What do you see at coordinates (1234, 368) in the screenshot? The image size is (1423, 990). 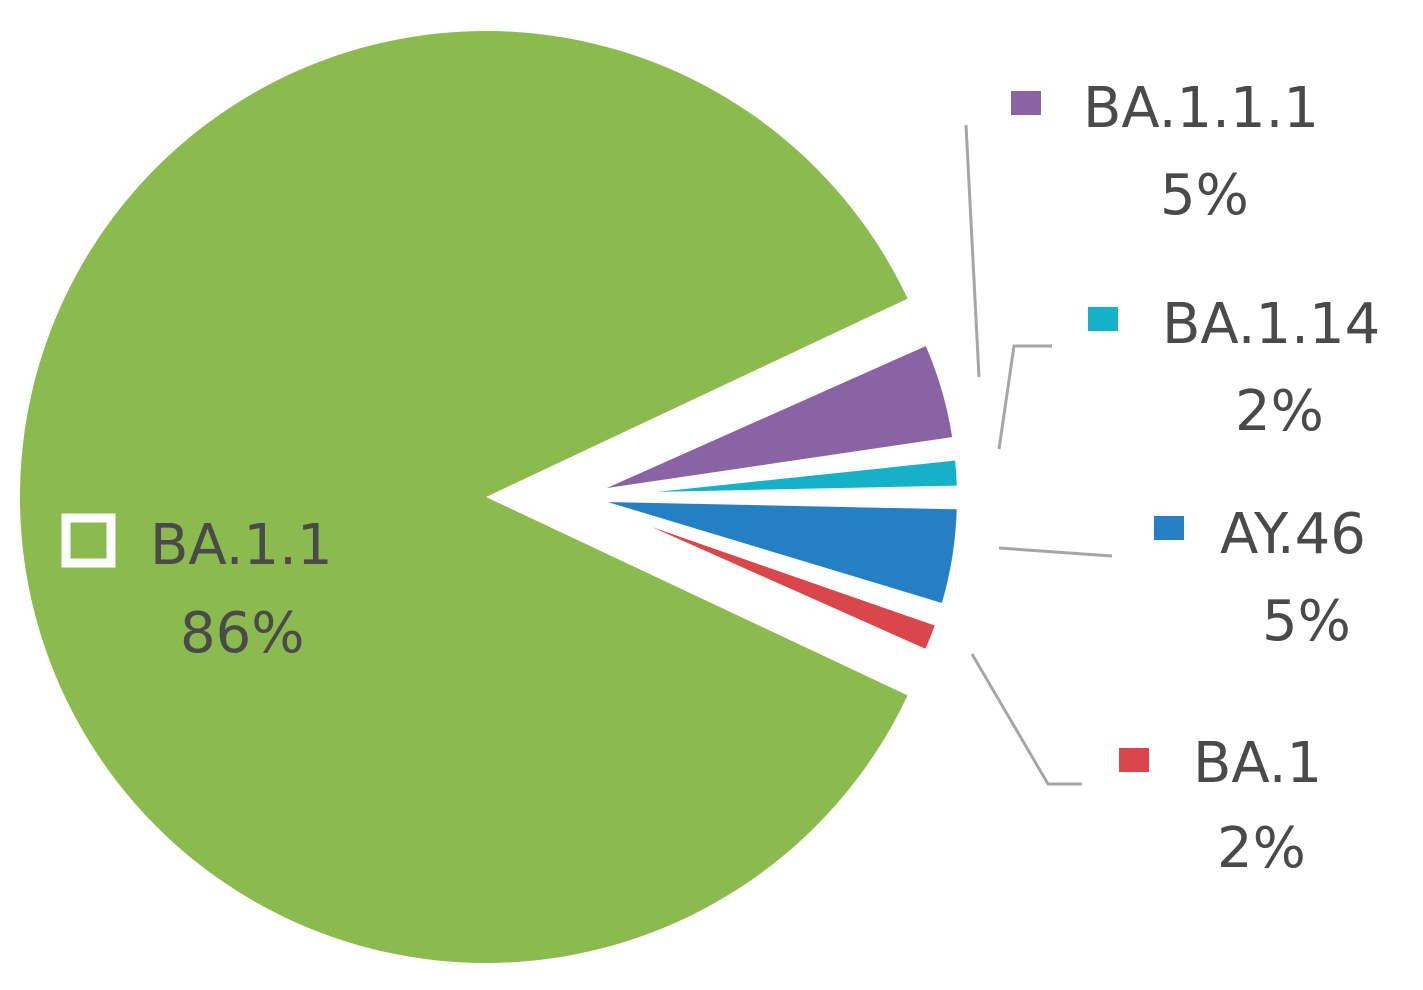 I see `data-label-ba-1-14: BA.1.14 2%` at bounding box center [1234, 368].